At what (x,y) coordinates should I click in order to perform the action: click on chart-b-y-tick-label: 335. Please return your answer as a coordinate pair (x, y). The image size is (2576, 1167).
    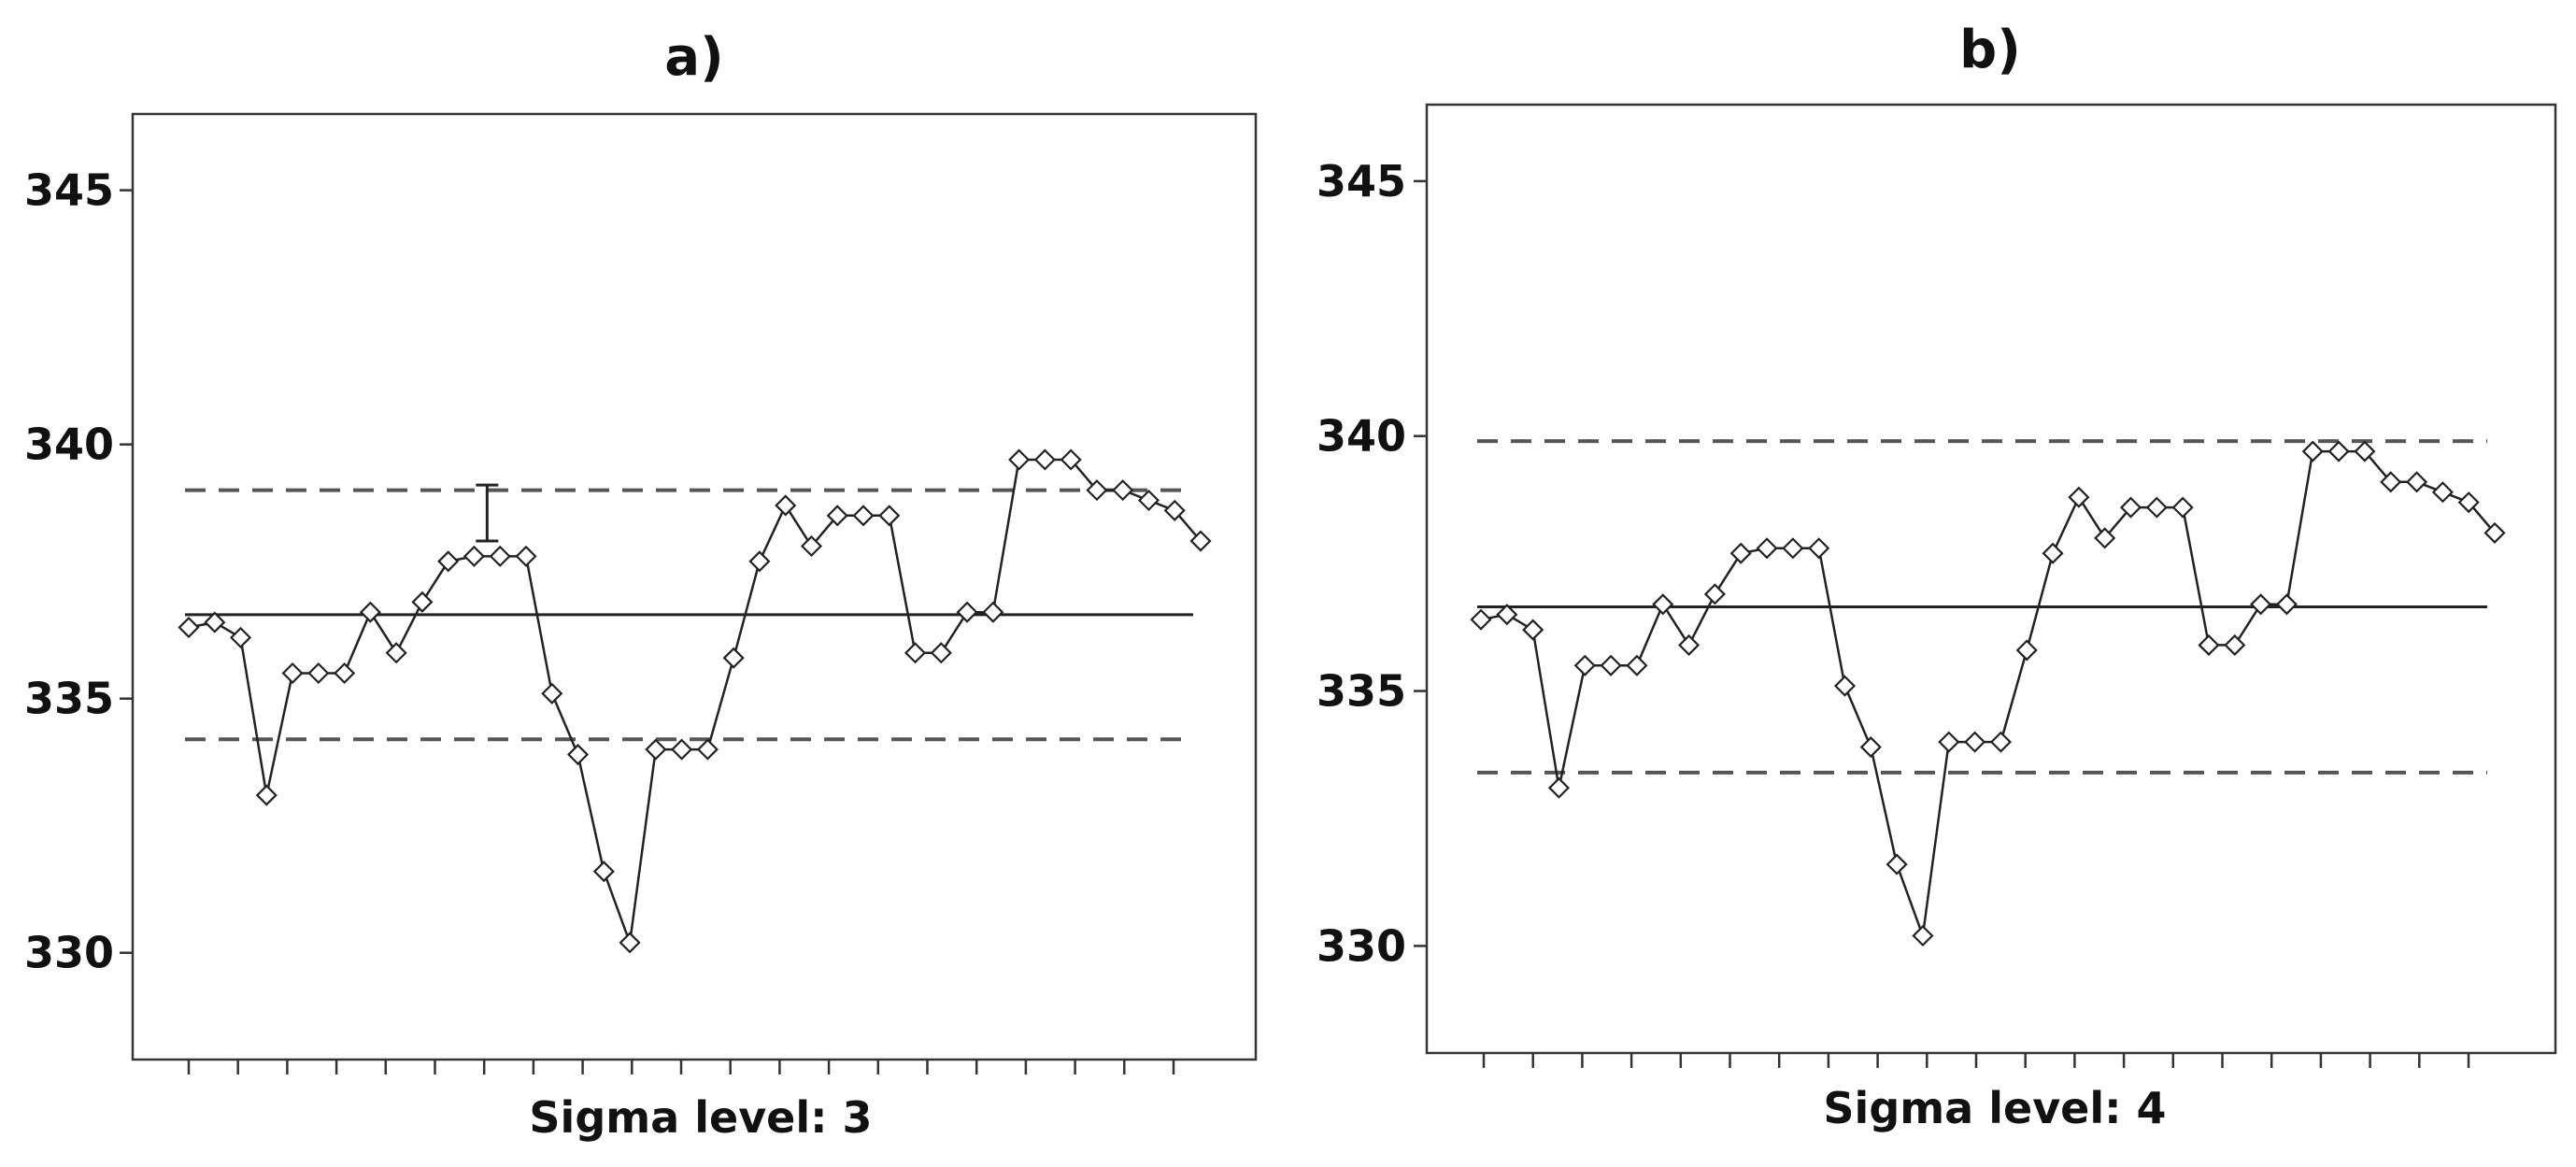
    Looking at the image, I should click on (1361, 691).